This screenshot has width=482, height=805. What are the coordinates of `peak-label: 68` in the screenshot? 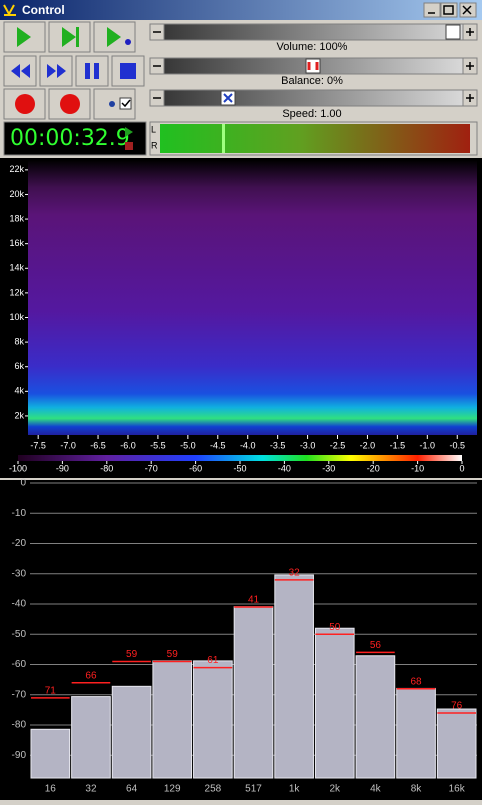 It's located at (416, 681).